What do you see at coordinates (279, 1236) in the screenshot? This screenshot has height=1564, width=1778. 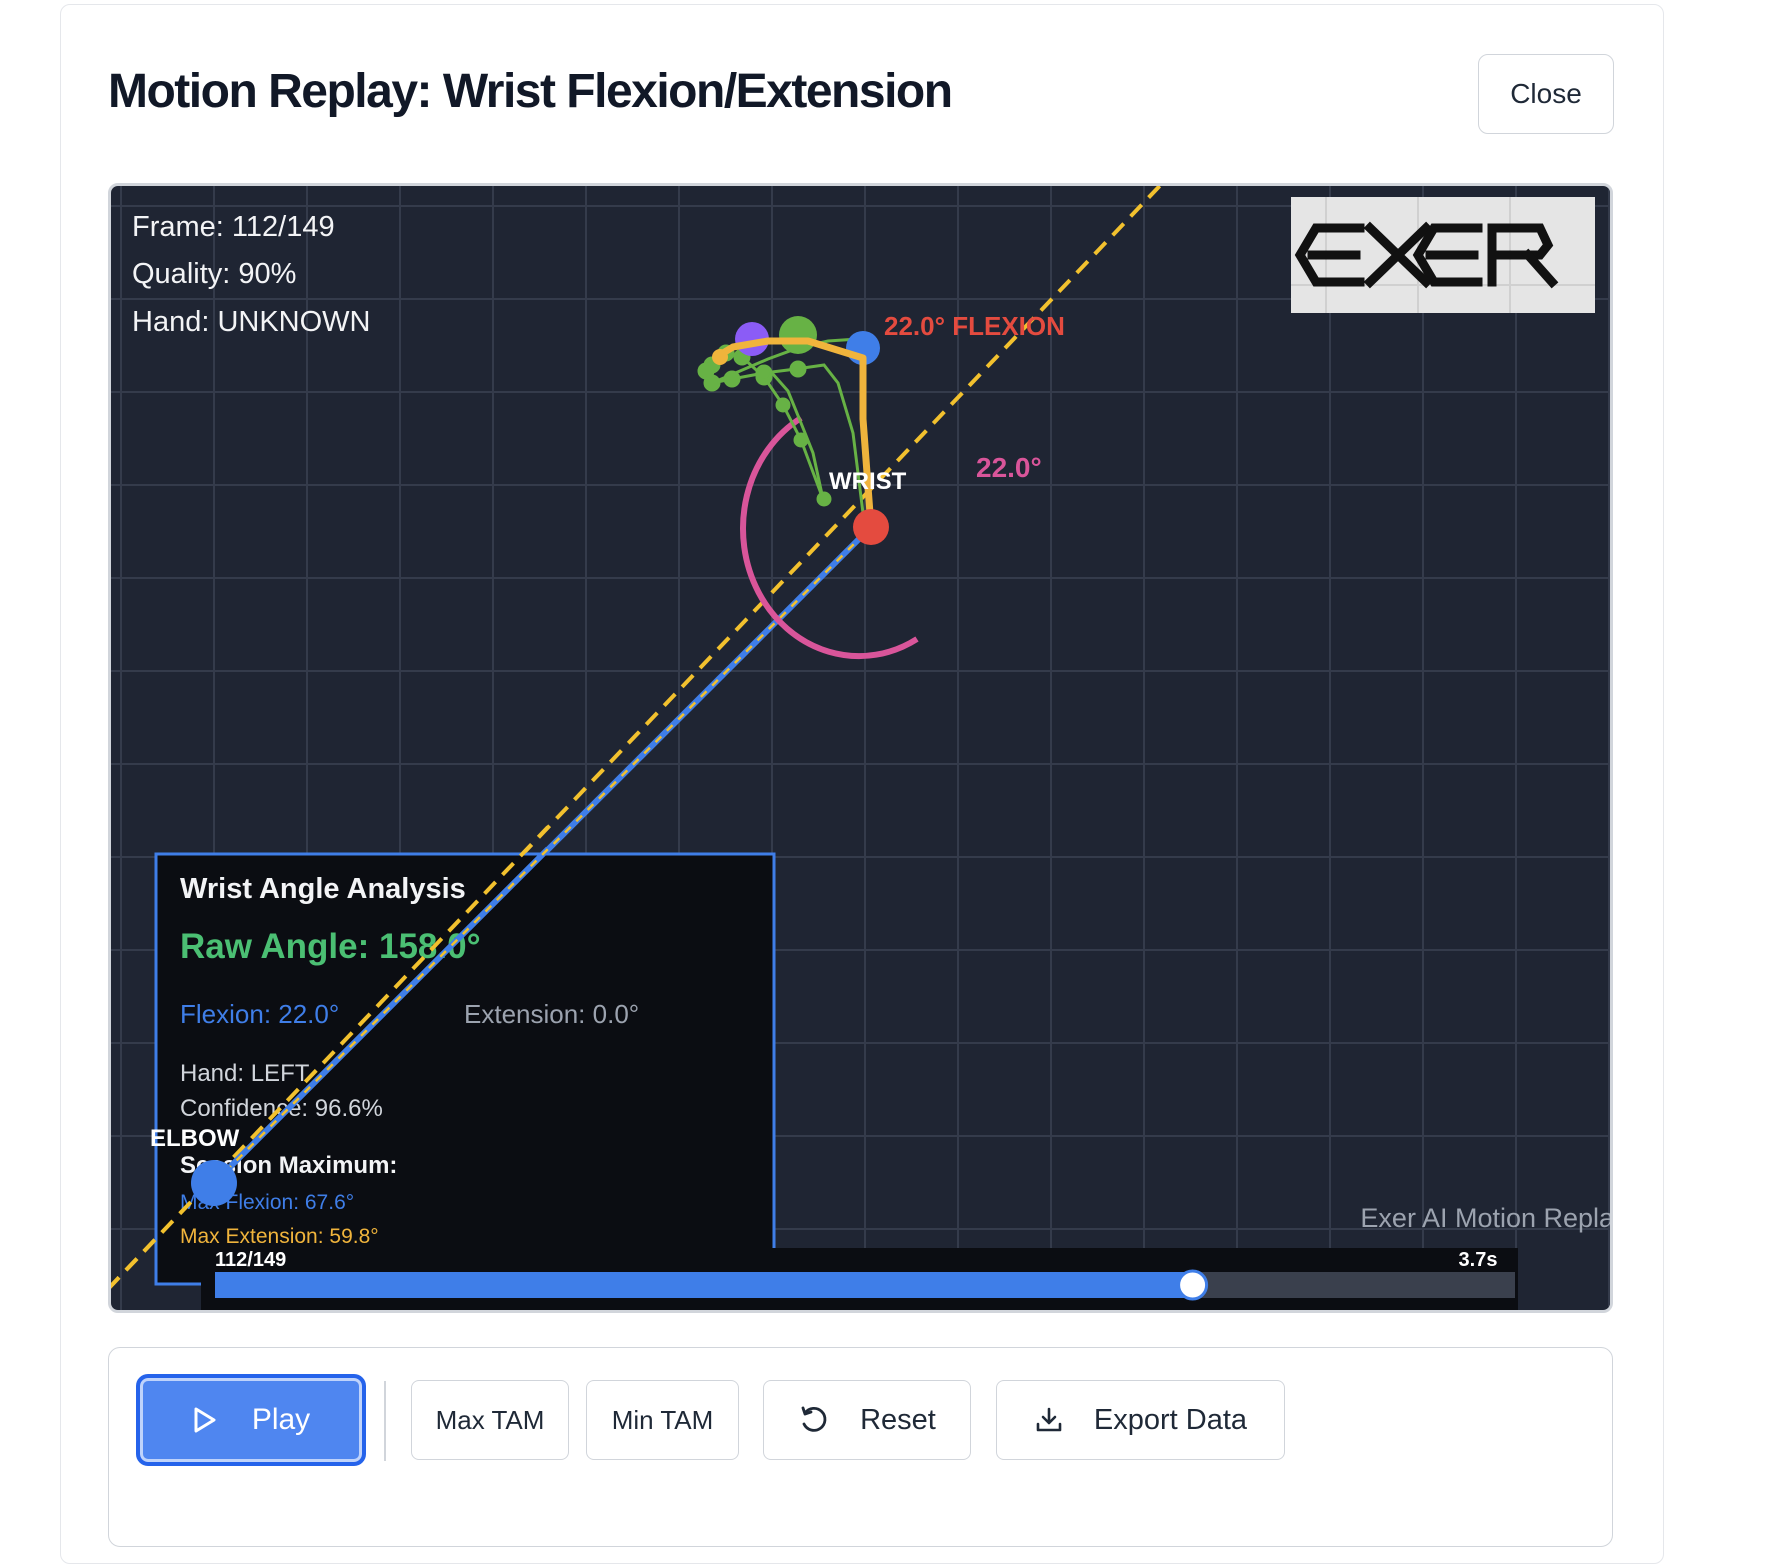 I see `max-extension: Max Extension: 59.8°` at bounding box center [279, 1236].